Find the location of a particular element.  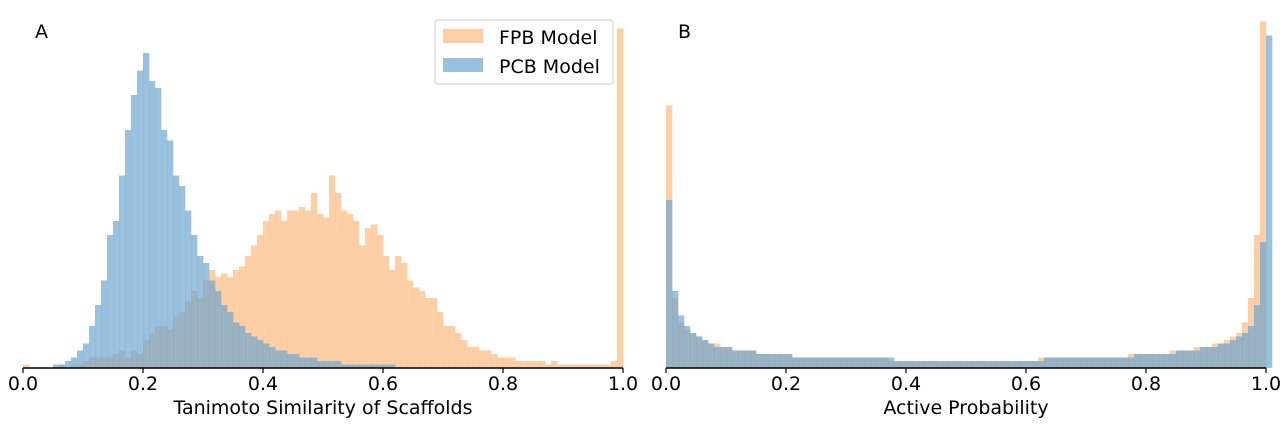

panel-a-label: A is located at coordinates (41, 32).